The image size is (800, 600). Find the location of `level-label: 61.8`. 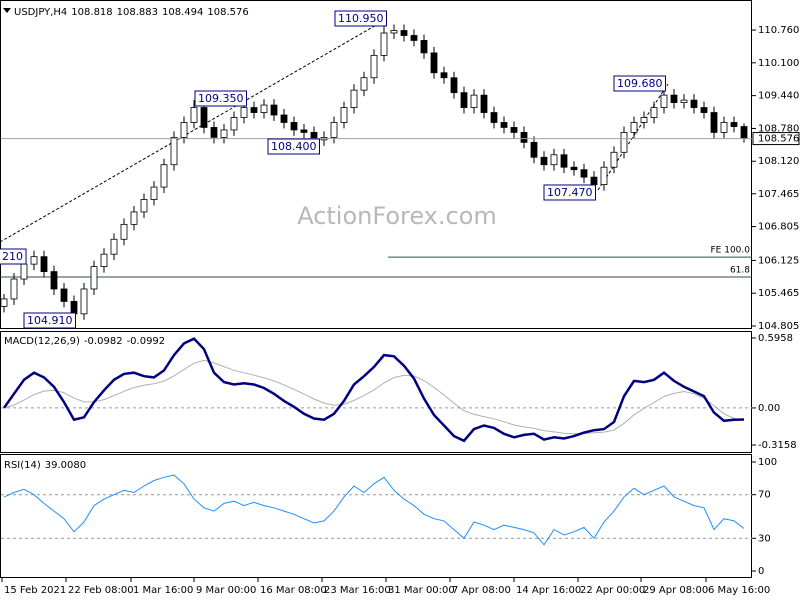

level-label: 61.8 is located at coordinates (740, 271).